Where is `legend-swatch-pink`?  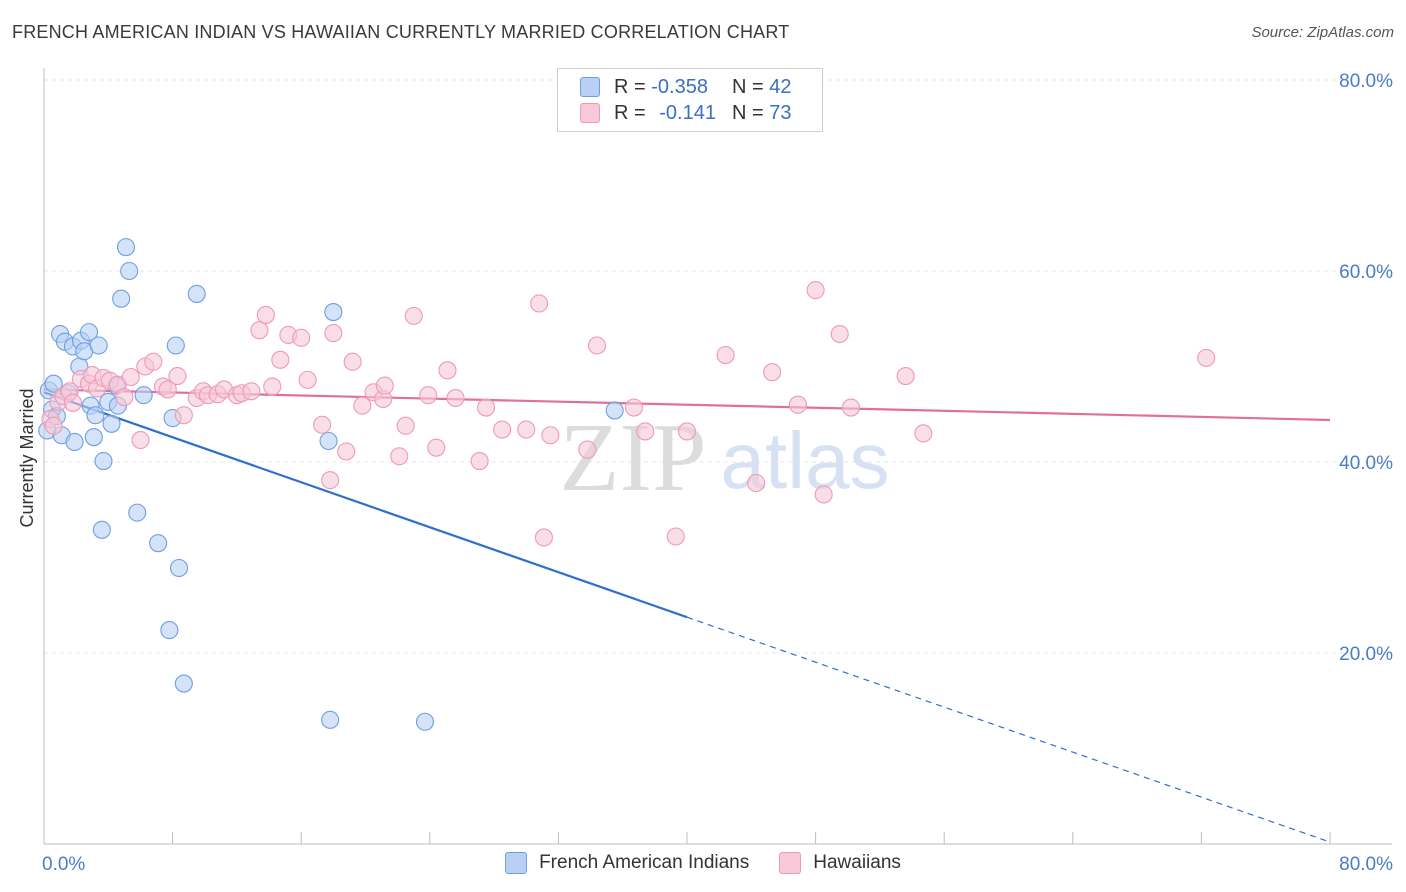 legend-swatch-pink is located at coordinates (590, 113).